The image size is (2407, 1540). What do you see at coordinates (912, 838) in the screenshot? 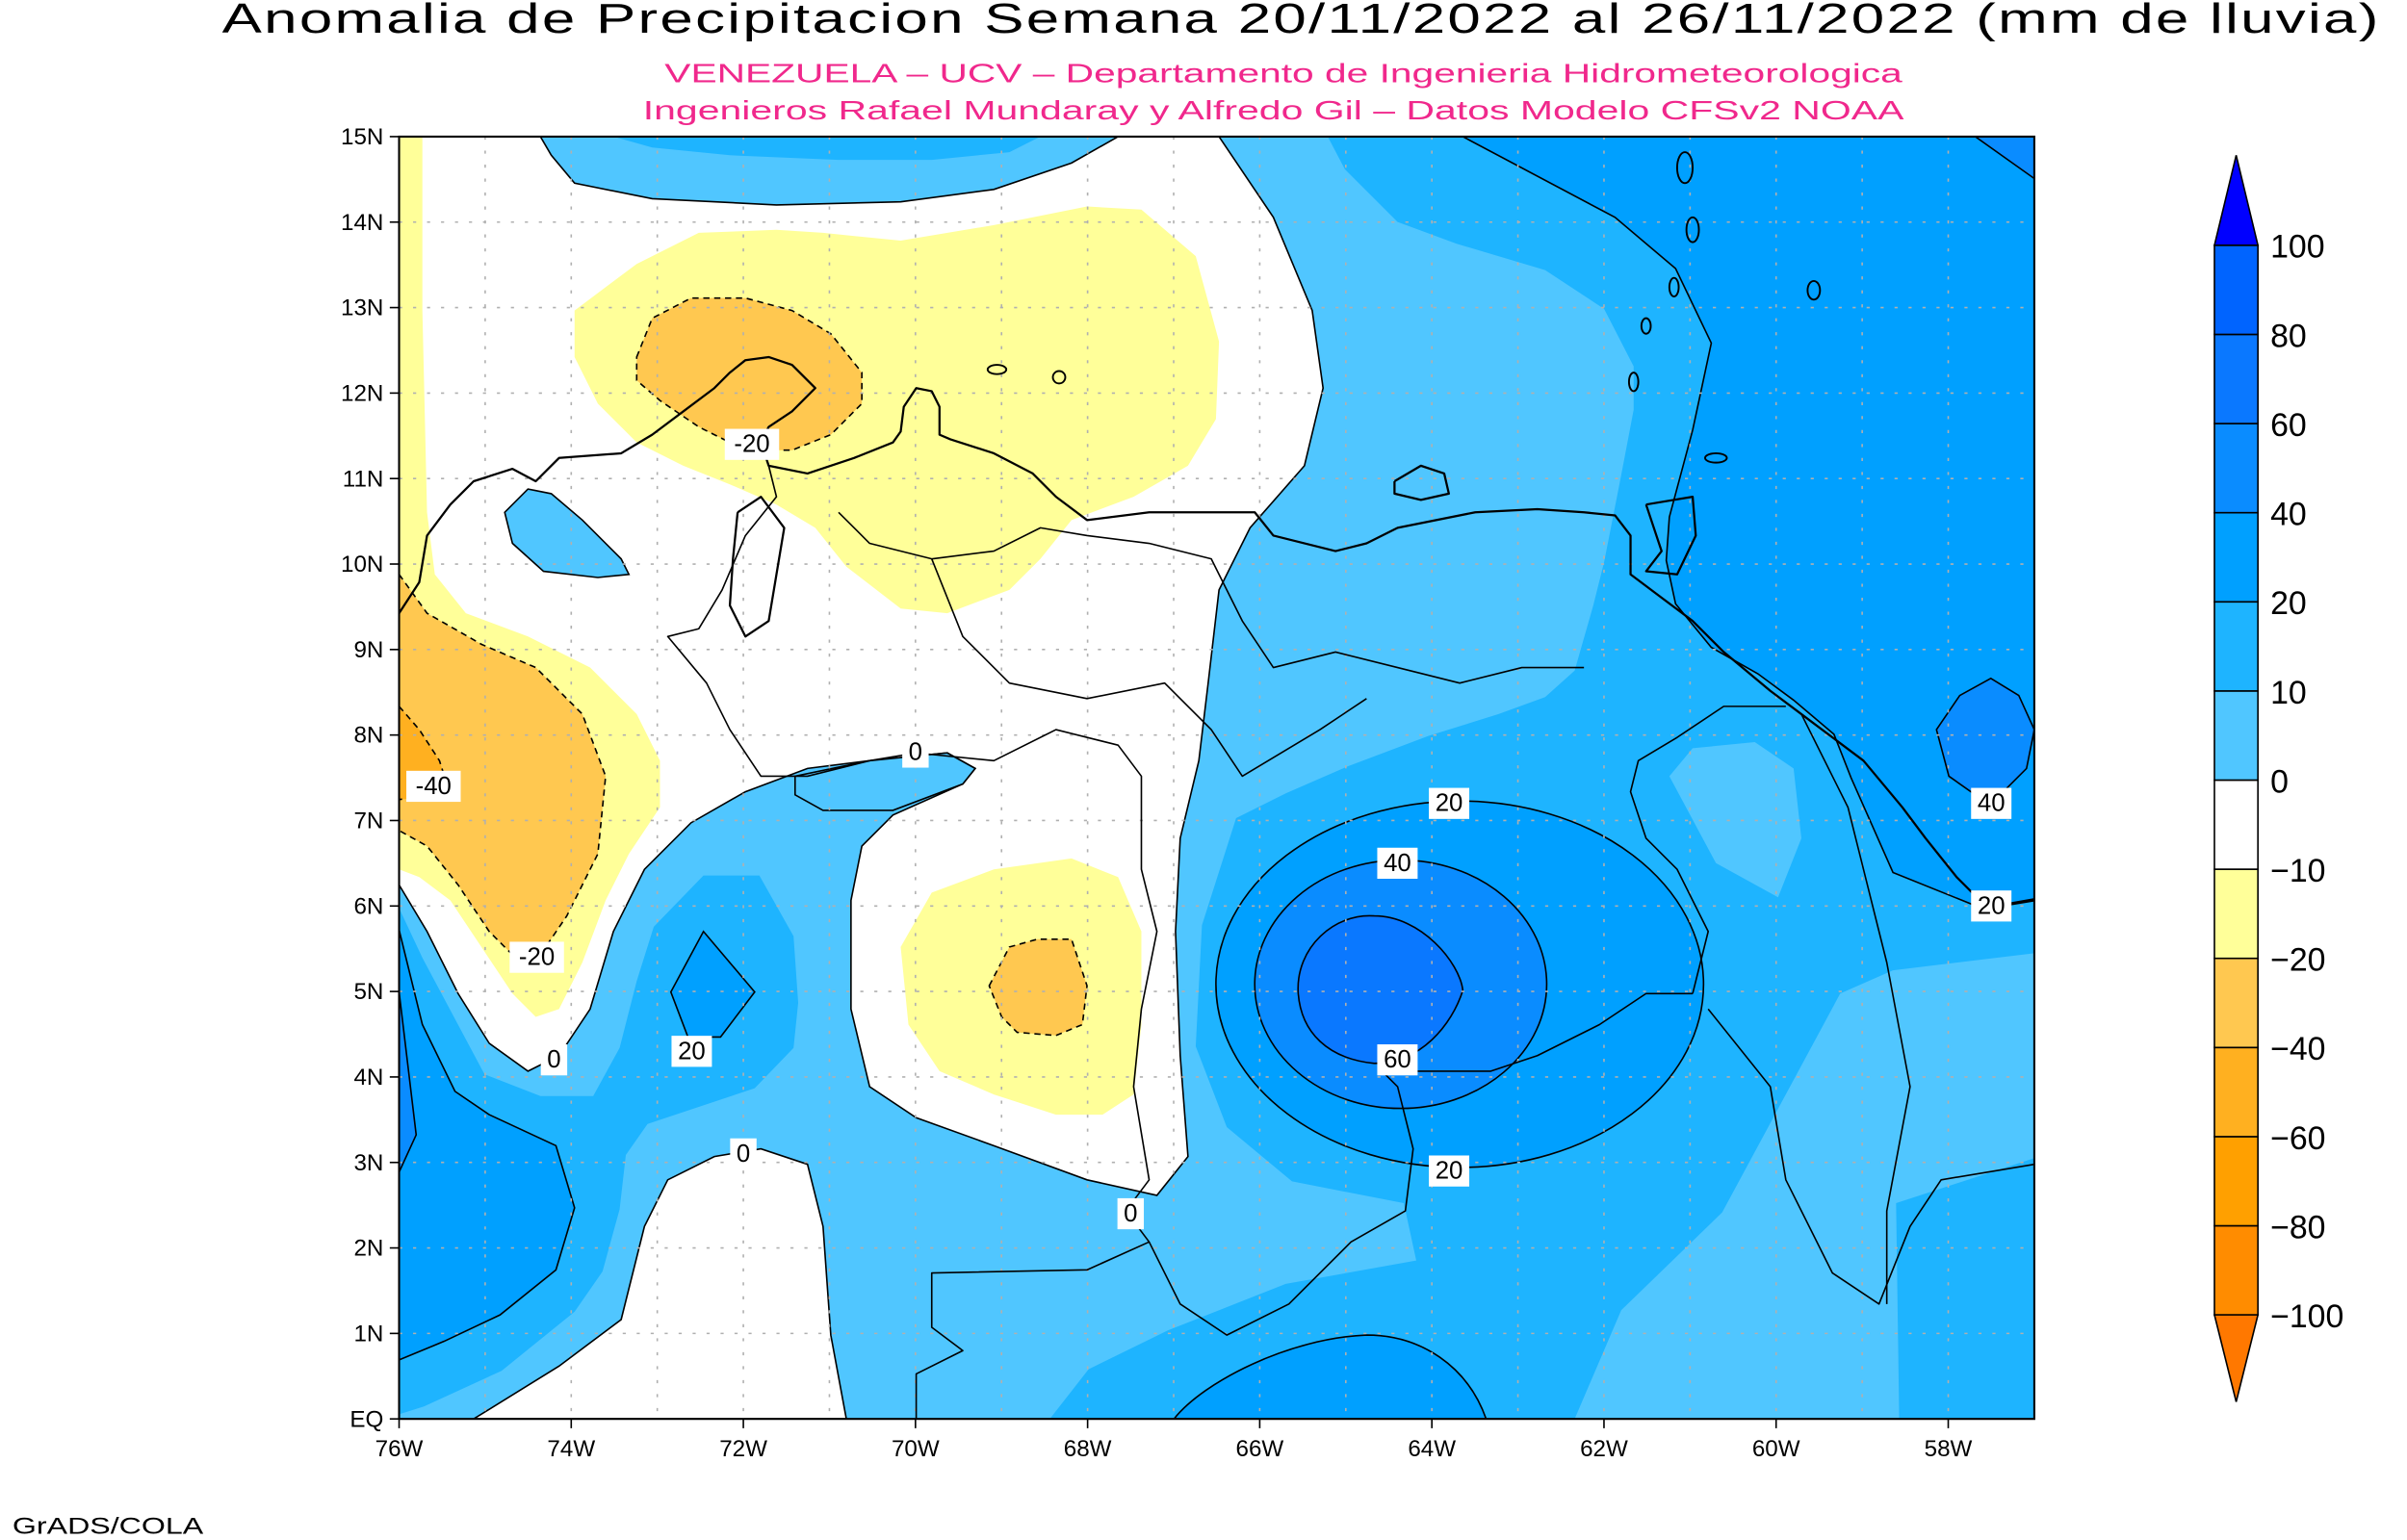
I see `border-colombia-venezuela` at bounding box center [912, 838].